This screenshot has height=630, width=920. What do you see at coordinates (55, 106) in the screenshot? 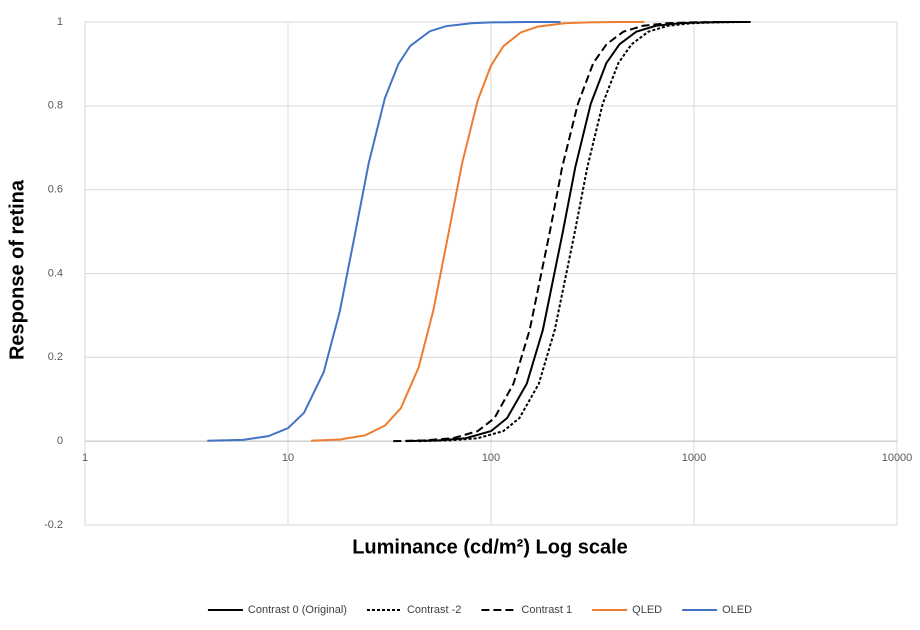
I see `y-tick-label: 0.8` at bounding box center [55, 106].